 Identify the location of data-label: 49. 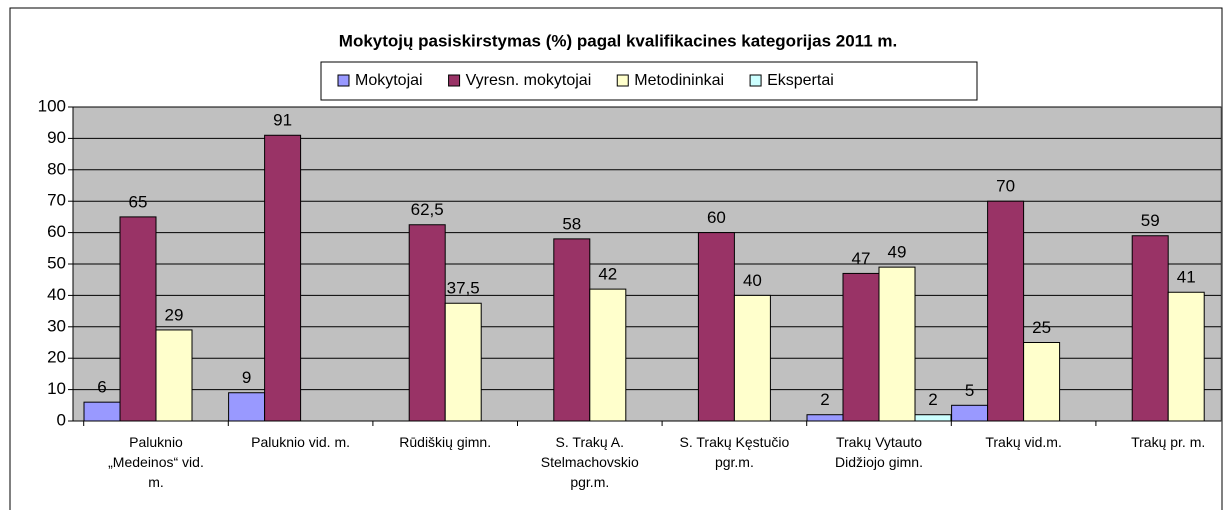
(897, 252).